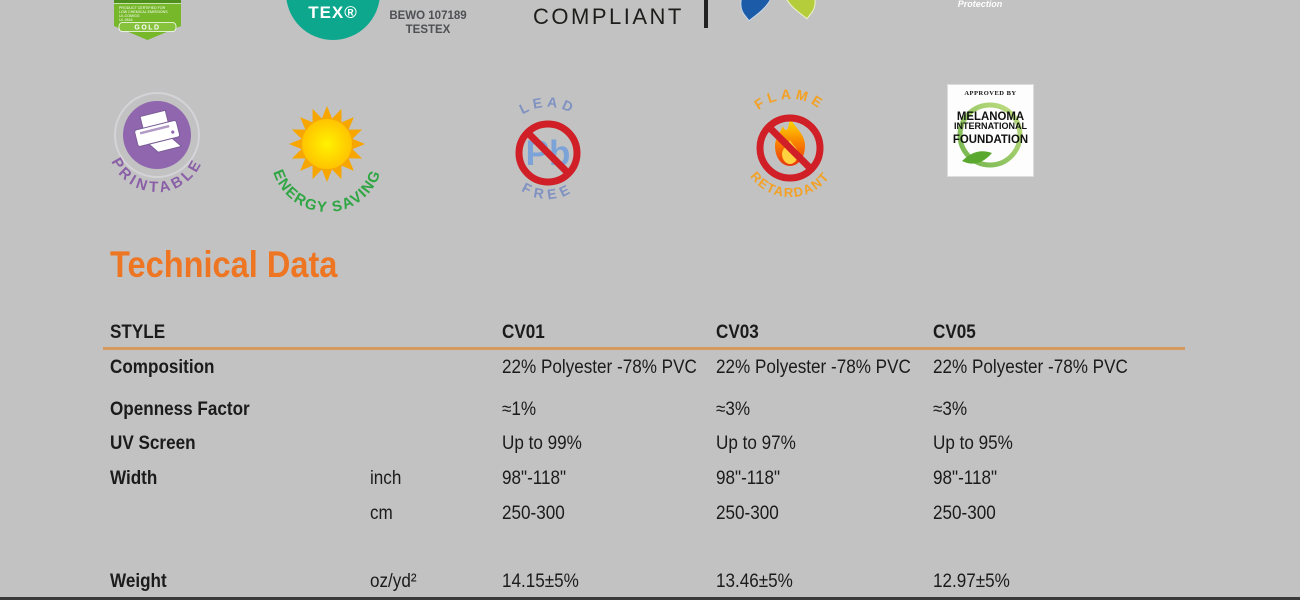  I want to click on table-cell: Up to 97%, so click(756, 443).